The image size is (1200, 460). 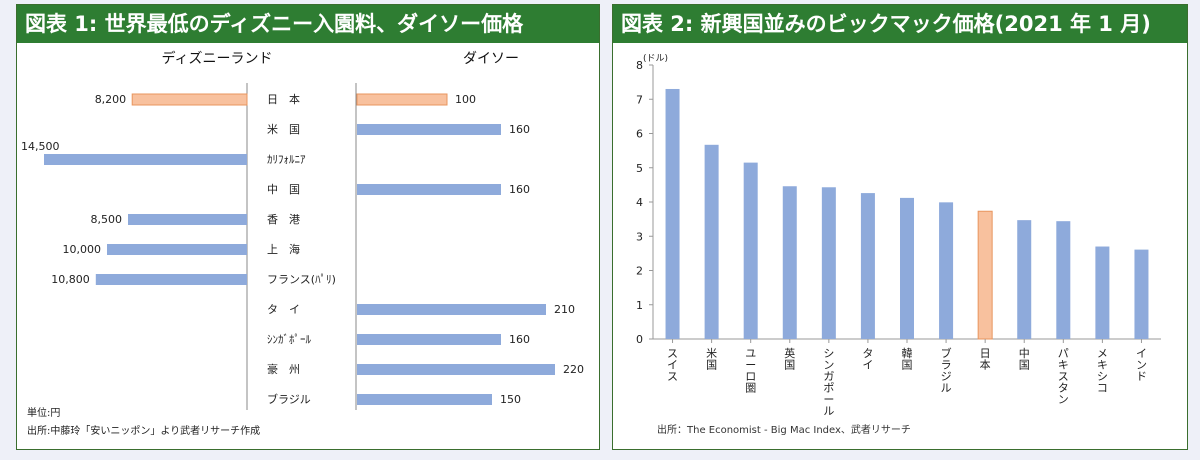 I want to click on chart2-title: 図表 2: 新興国並みのビックマック価格(2021 年 1 月), so click(x=900, y=24).